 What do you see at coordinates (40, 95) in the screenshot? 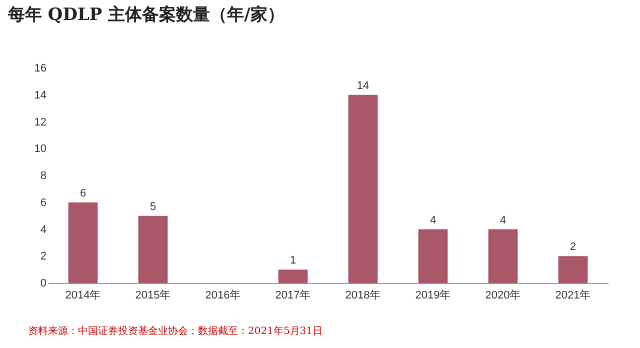
I see `y-tick-label: 14` at bounding box center [40, 95].